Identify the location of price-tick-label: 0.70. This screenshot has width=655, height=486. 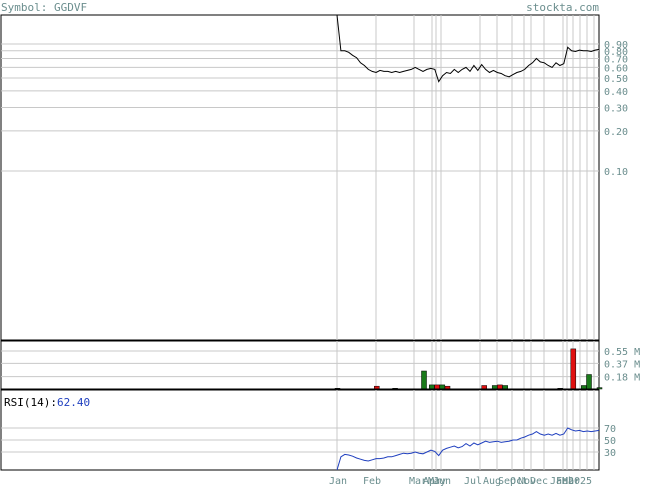
(616, 60).